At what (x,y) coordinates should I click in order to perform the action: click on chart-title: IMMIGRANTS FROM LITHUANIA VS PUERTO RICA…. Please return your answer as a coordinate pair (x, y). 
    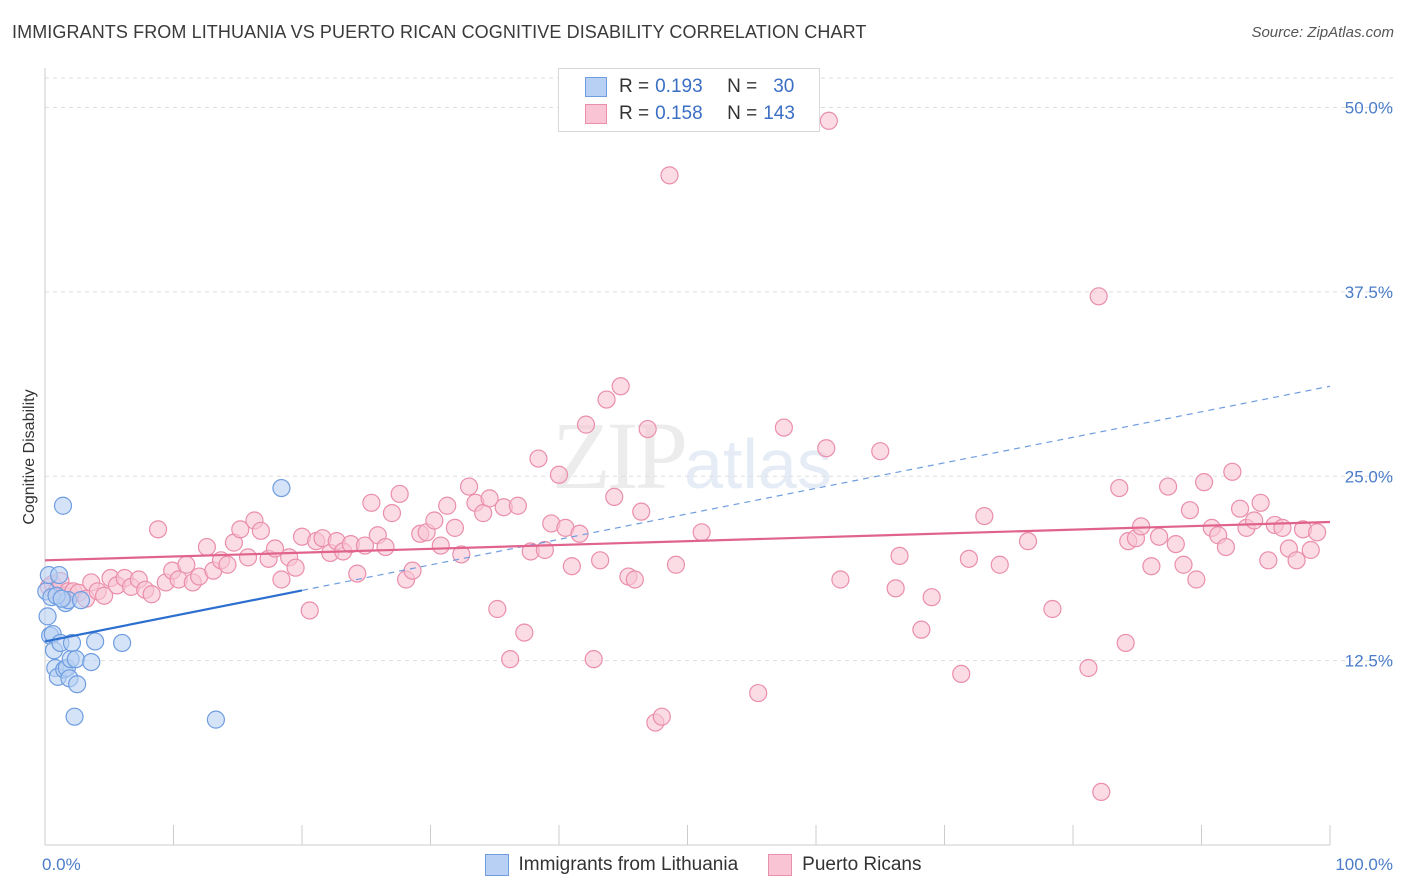
    Looking at the image, I should click on (439, 32).